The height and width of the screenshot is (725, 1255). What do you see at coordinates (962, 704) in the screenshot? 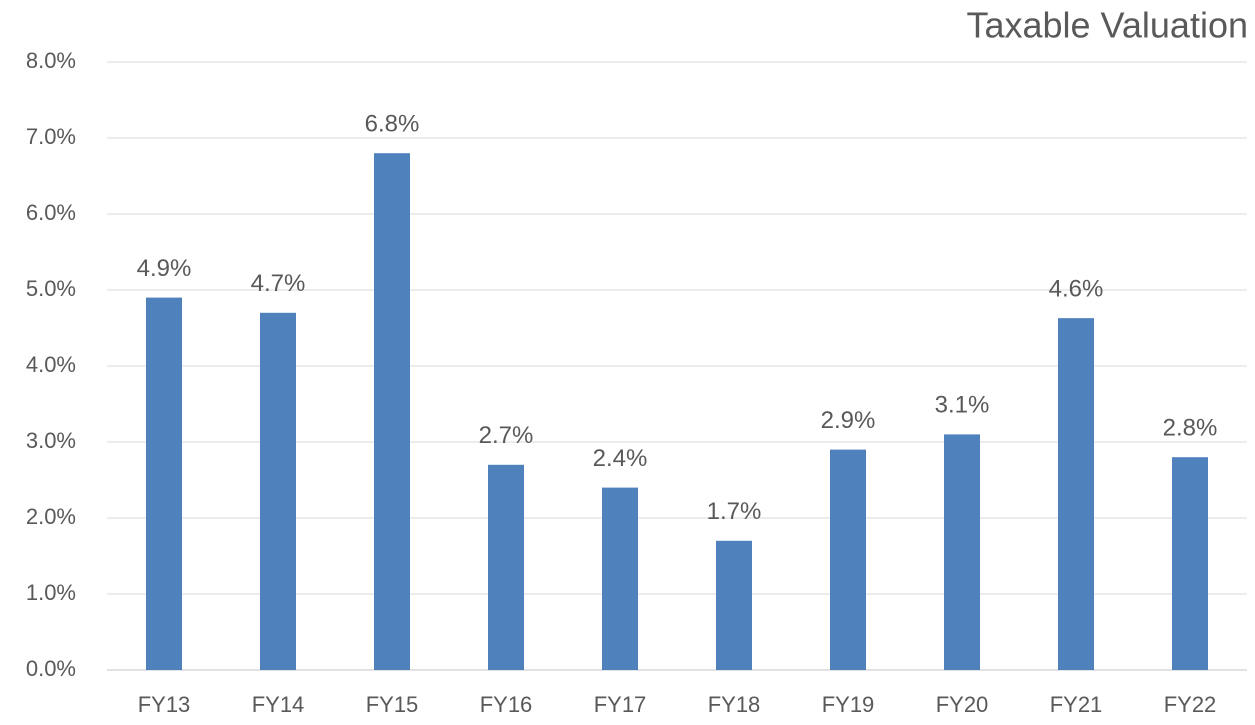
I see `x-tick-label: FY20` at bounding box center [962, 704].